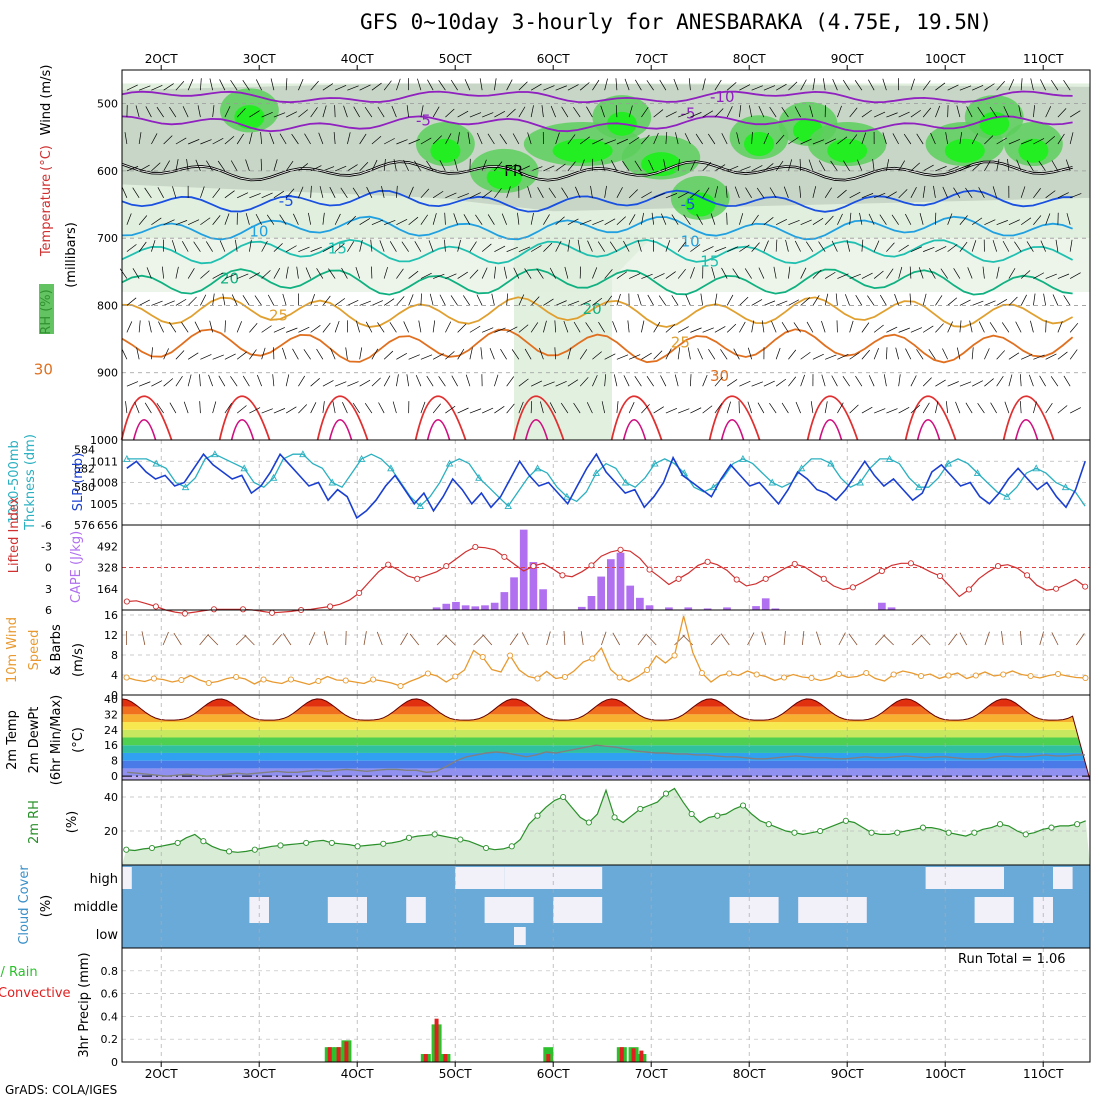  I want to click on thickness-tick-580: 580, so click(84, 487).